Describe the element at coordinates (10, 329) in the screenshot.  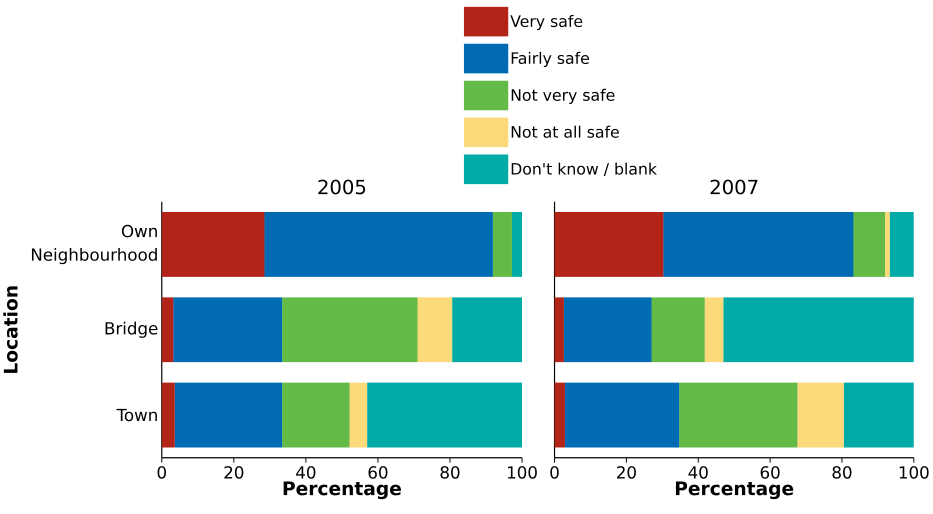
I see `y-axis-title: Location` at that location.